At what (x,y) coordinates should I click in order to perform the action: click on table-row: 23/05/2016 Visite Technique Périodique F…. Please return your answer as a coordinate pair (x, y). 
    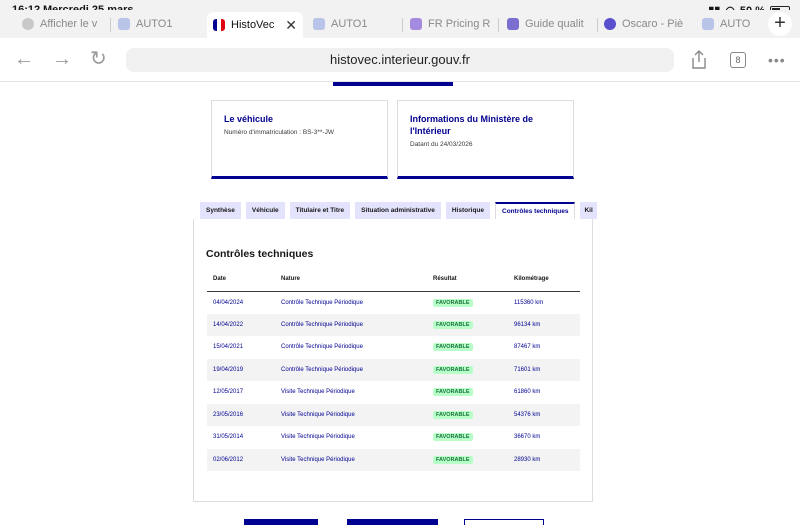
    Looking at the image, I should click on (393, 414).